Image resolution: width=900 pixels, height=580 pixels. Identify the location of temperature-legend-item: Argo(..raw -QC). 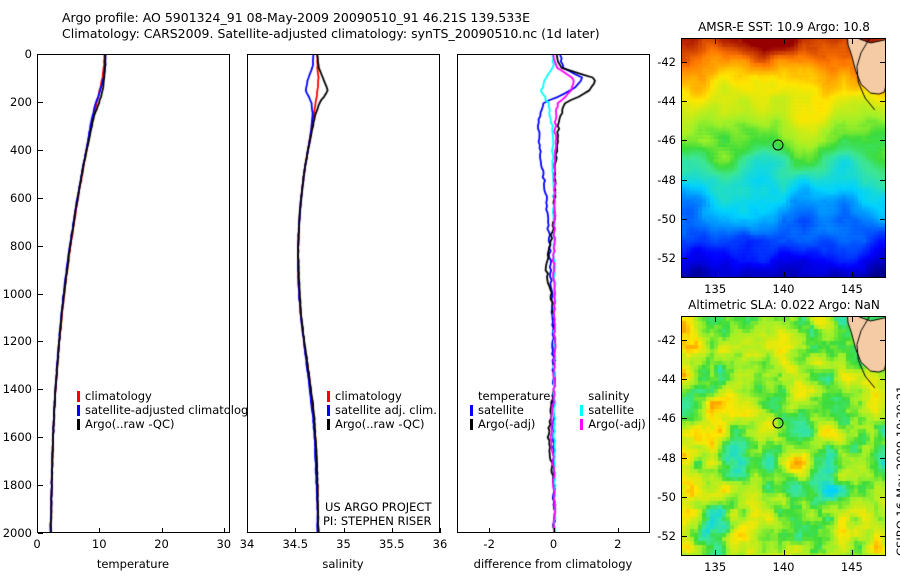
(166, 424).